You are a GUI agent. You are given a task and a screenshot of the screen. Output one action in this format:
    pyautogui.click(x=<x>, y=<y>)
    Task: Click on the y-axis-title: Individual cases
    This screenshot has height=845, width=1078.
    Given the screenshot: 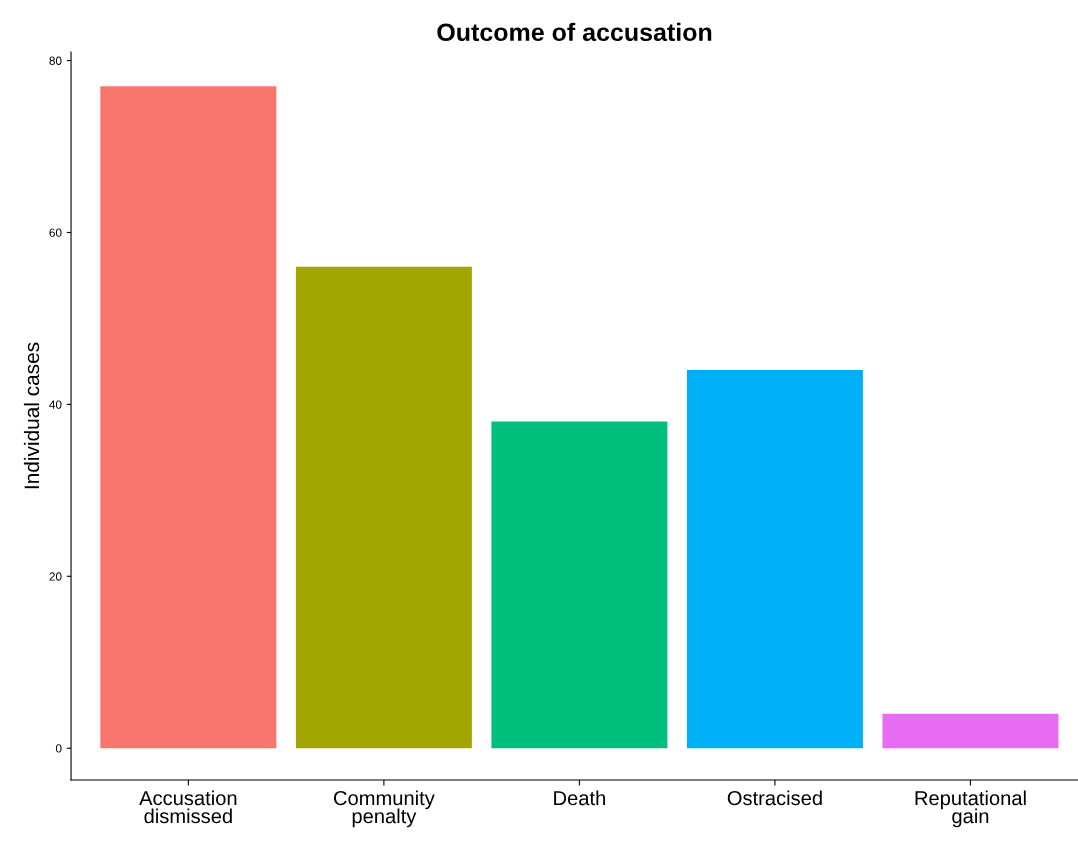 What is the action you would take?
    pyautogui.click(x=31, y=415)
    